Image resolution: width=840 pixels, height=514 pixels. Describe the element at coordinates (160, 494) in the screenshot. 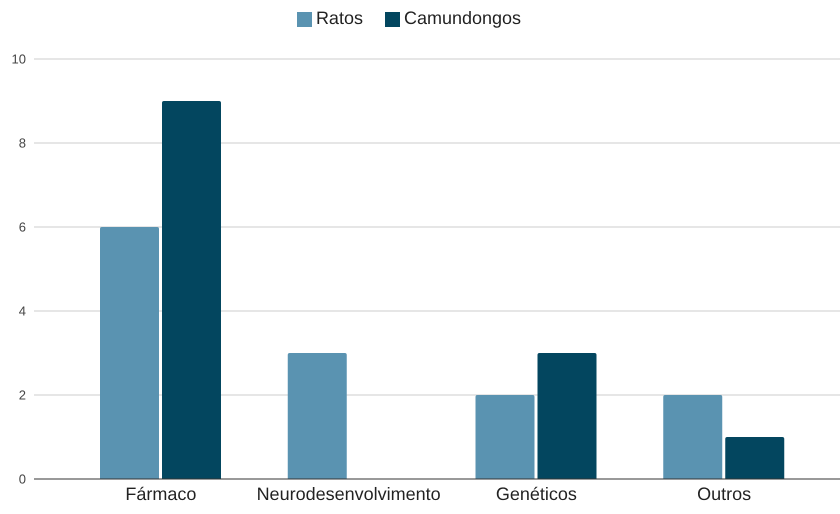

I see `x-tick-label: Fármaco` at that location.